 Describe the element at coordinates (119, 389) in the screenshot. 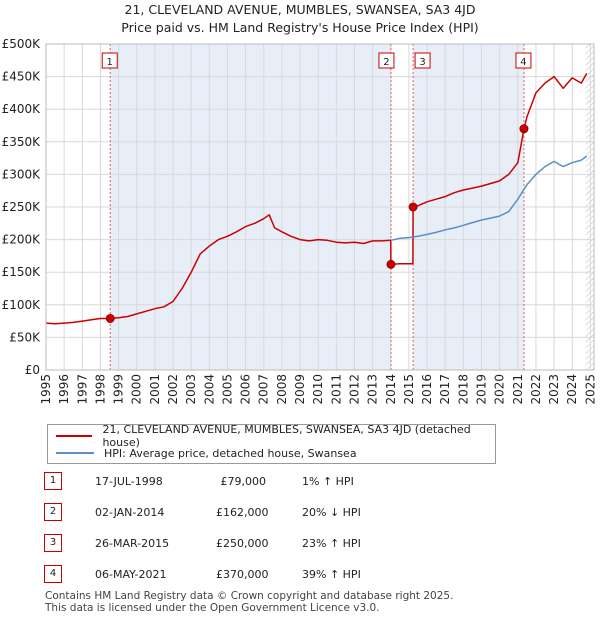

I see `x-tick-label: 1999` at that location.